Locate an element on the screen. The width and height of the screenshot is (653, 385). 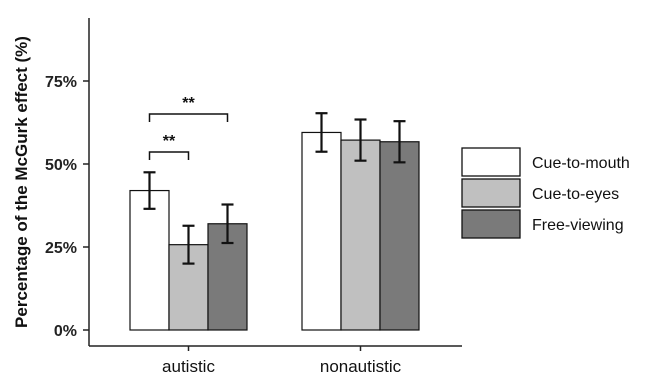
y-tick-label: 25% is located at coordinates (61, 248).